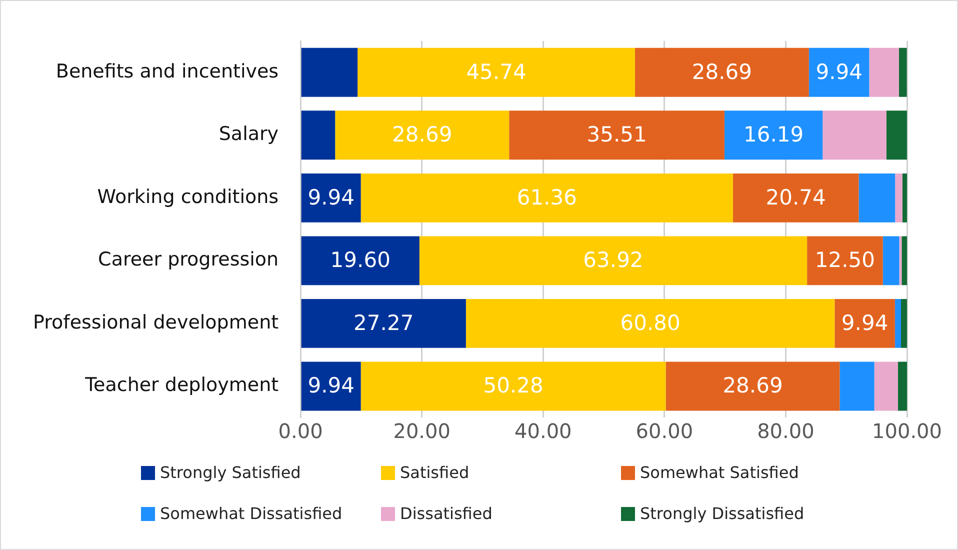 Image resolution: width=958 pixels, height=550 pixels. What do you see at coordinates (722, 513) in the screenshot?
I see `legend-label: Strongly Dissatisfied` at bounding box center [722, 513].